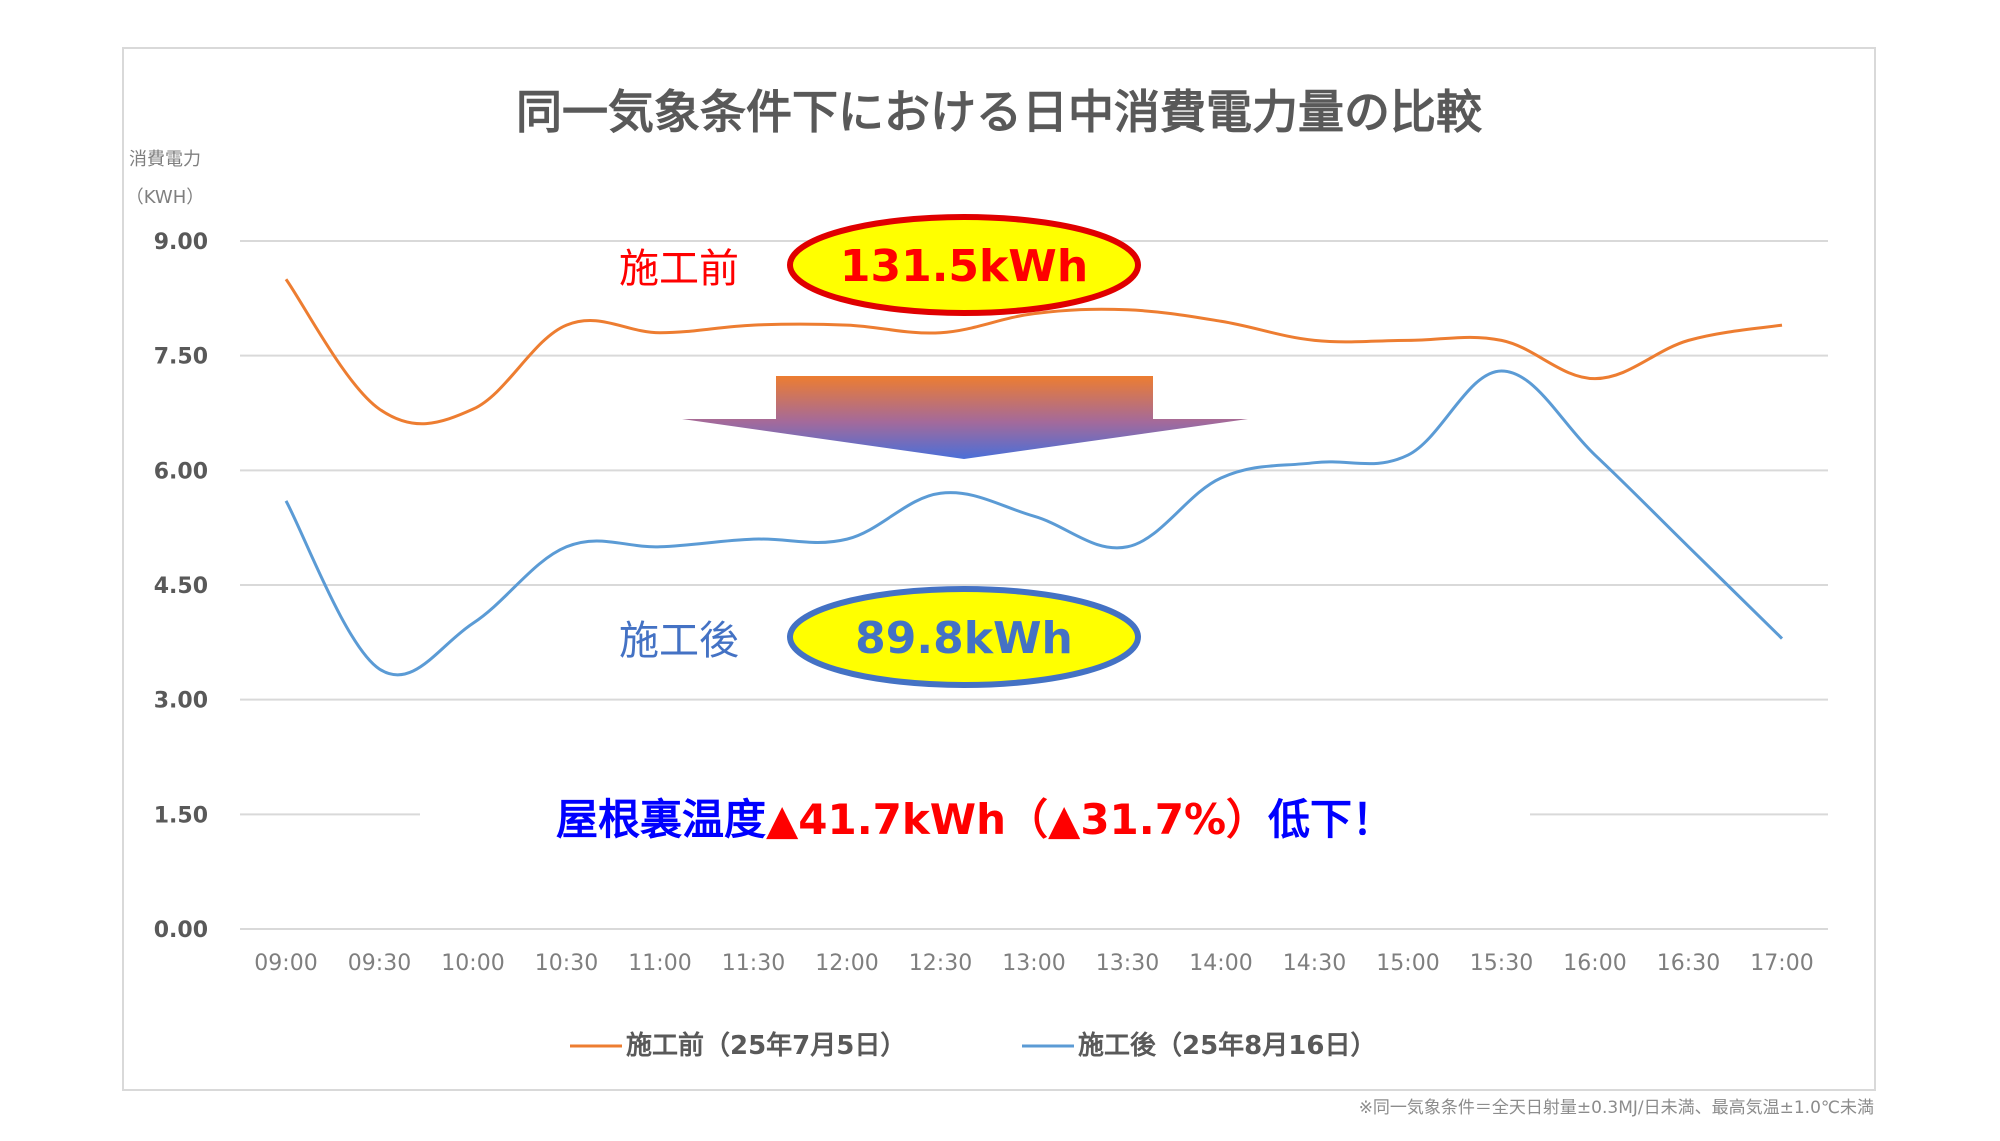 This screenshot has height=1141, width=2000. Describe the element at coordinates (846, 963) in the screenshot. I see `x-tick-label: 12:00` at that location.